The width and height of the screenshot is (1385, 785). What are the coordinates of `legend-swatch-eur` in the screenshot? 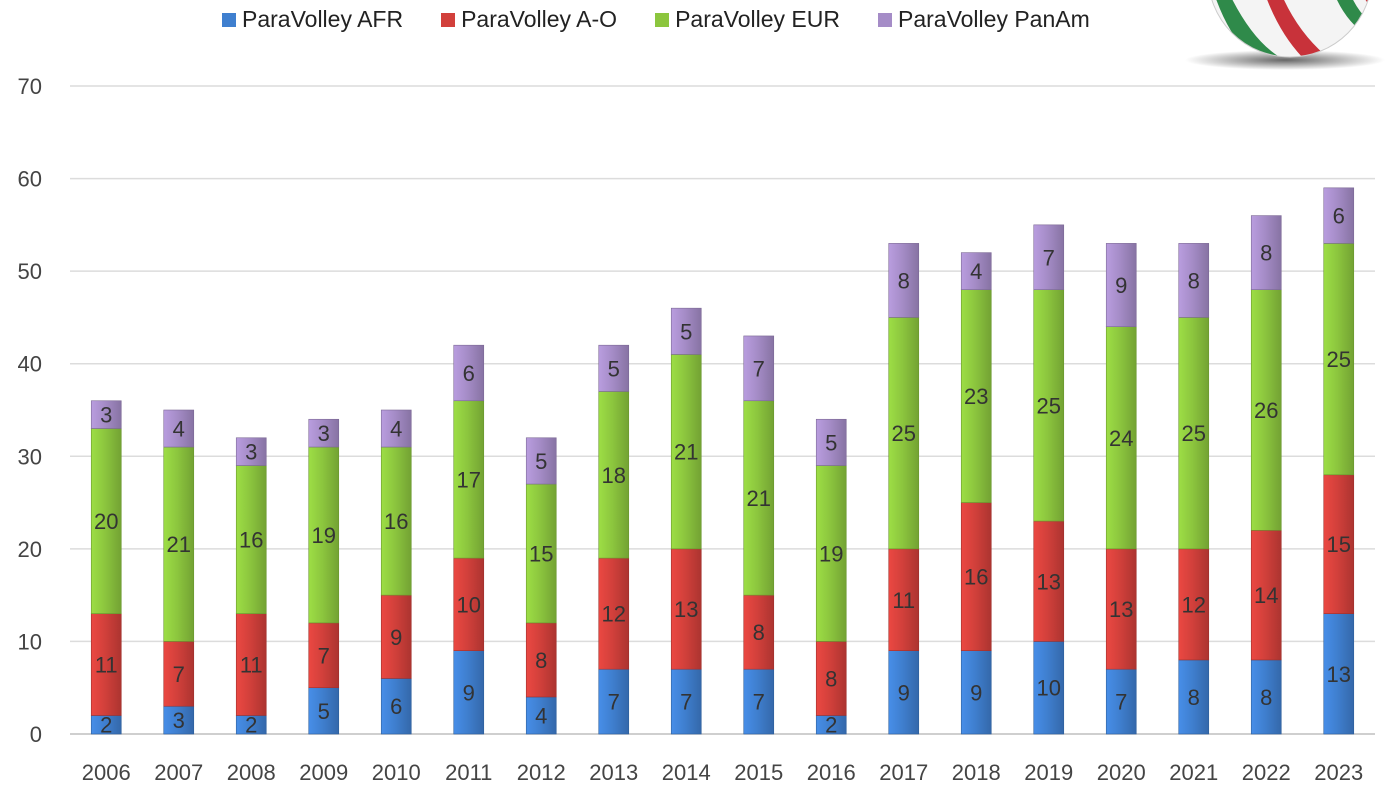 It's located at (662, 19).